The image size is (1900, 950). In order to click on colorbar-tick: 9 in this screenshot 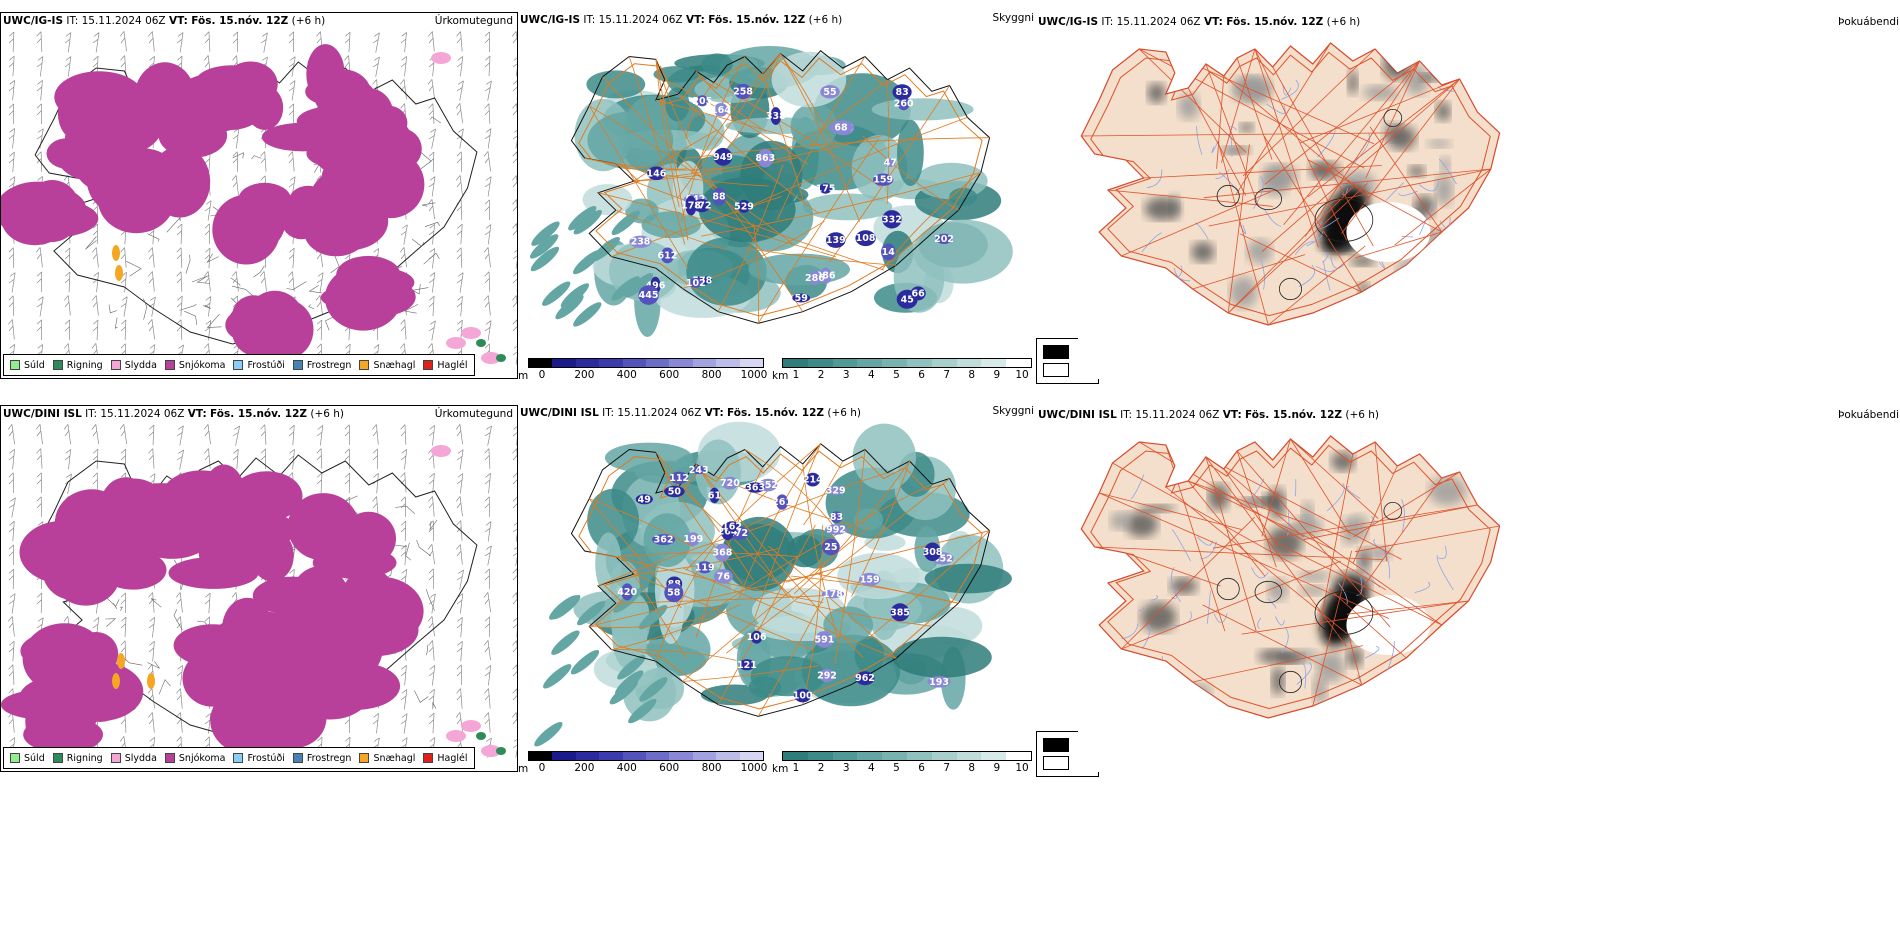, I will do `click(997, 374)`.